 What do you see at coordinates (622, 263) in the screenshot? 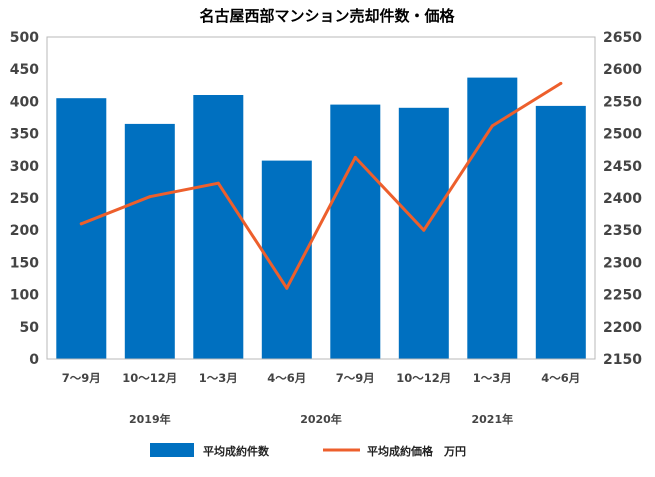
I see `right-tick-label: 2300` at bounding box center [622, 263].